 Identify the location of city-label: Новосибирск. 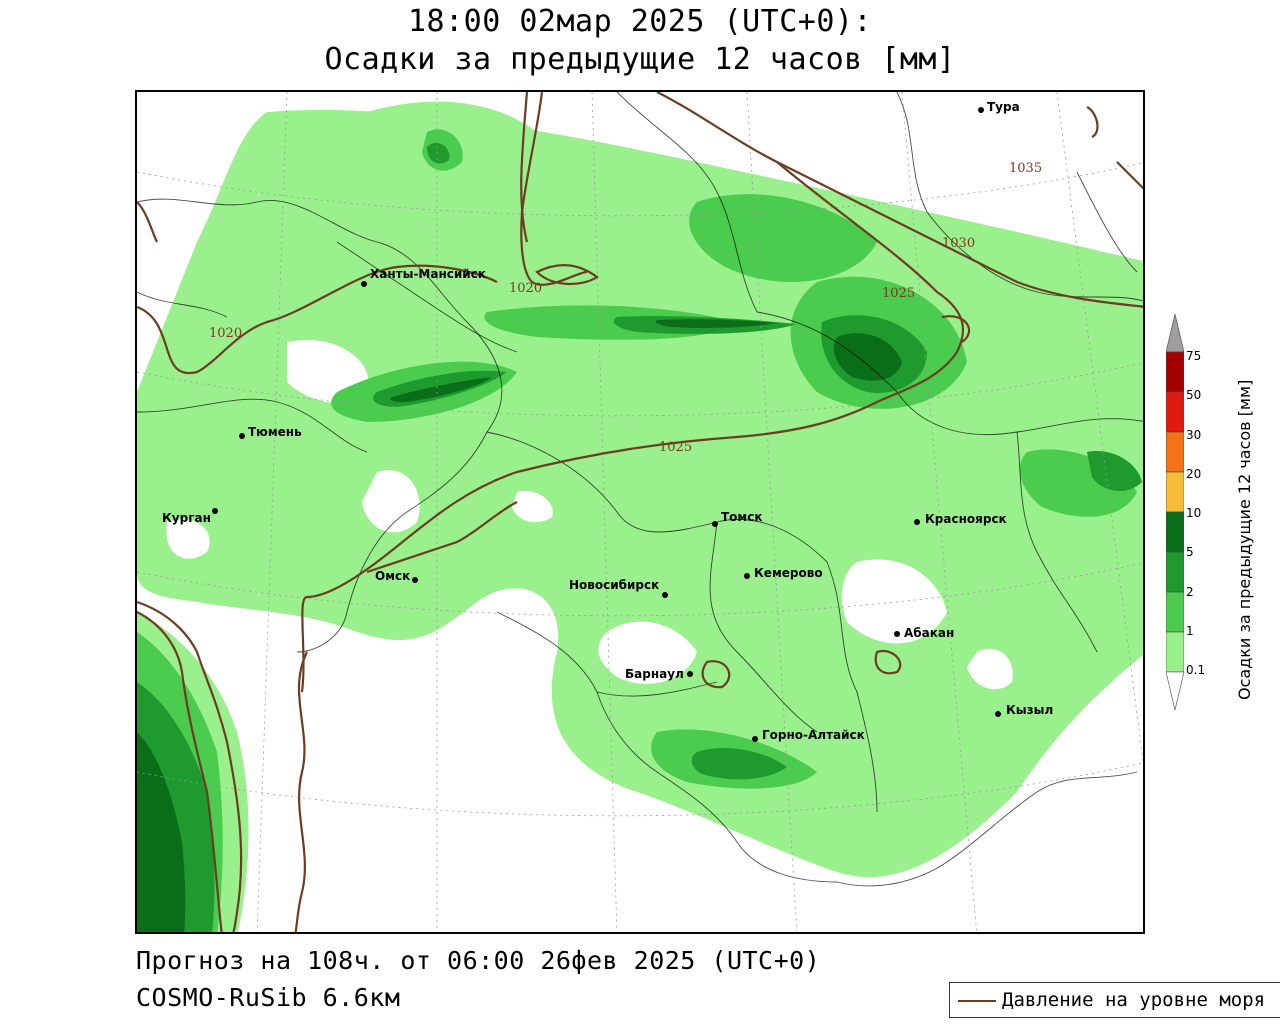
(614, 585).